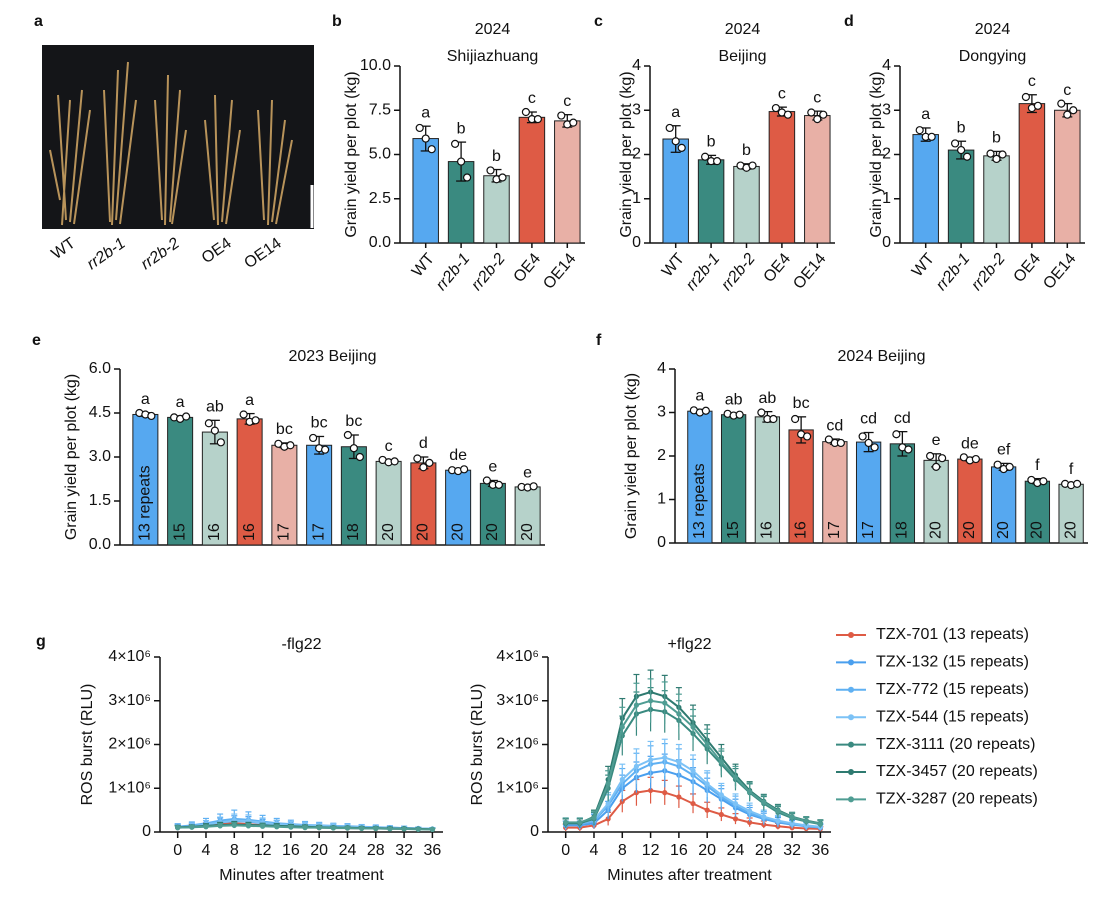 This screenshot has height=911, width=1107. I want to click on x-tick-label: 4, so click(594, 850).